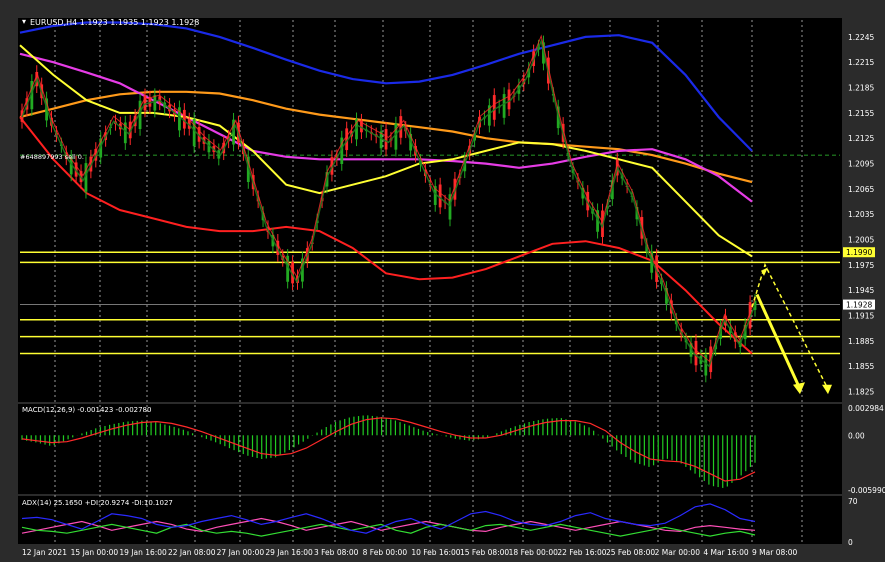 This screenshot has width=885, height=562. What do you see at coordinates (778, 341) in the screenshot?
I see `forecast-arrow-solid` at bounding box center [778, 341].